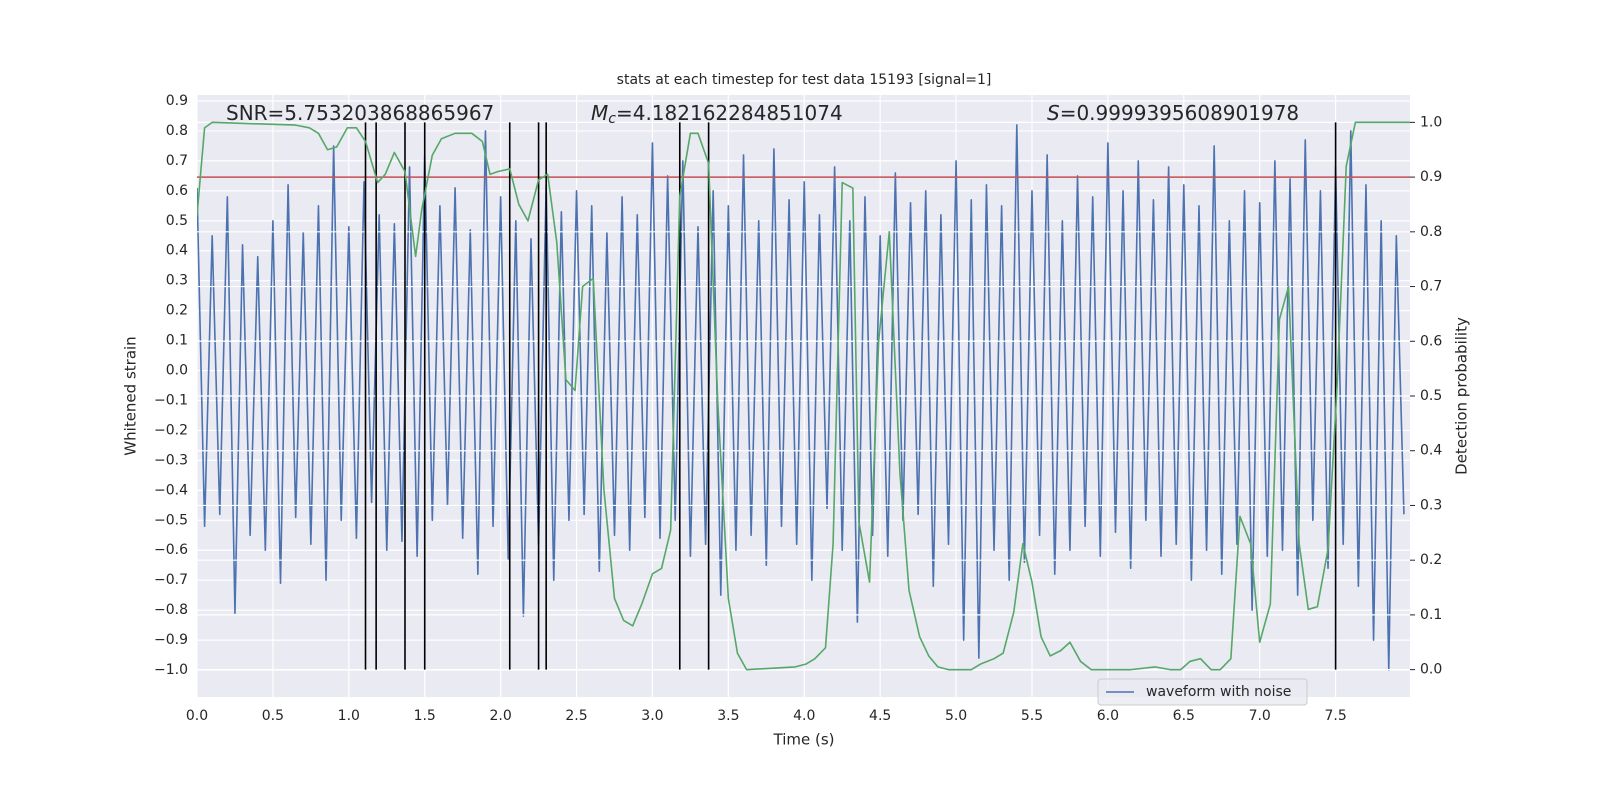 The width and height of the screenshot is (1600, 800). What do you see at coordinates (1335, 716) in the screenshot?
I see `x-tick-label: 7.5` at bounding box center [1335, 716].